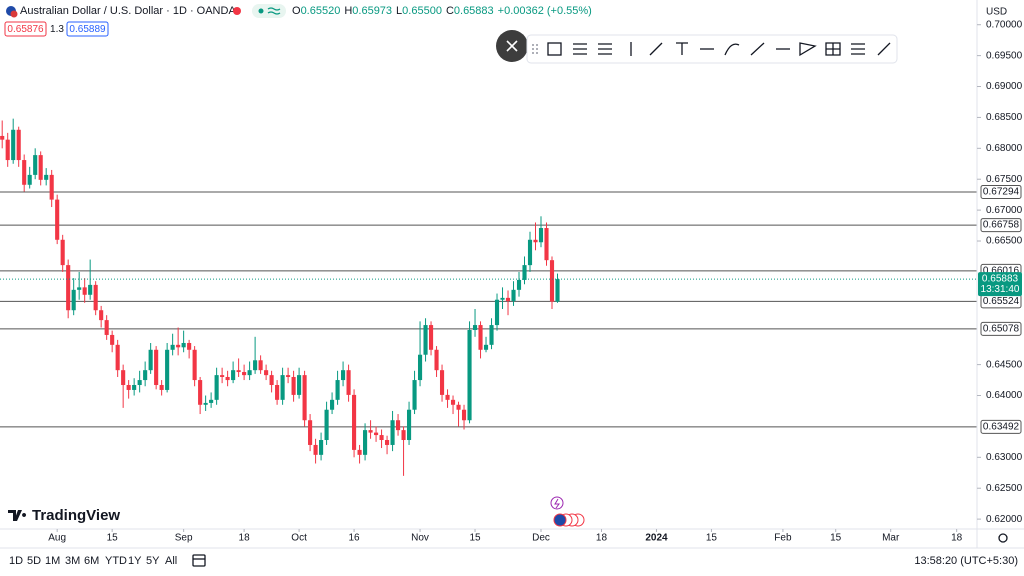 The image size is (1024, 576). I want to click on range-button: 5Y, so click(153, 561).